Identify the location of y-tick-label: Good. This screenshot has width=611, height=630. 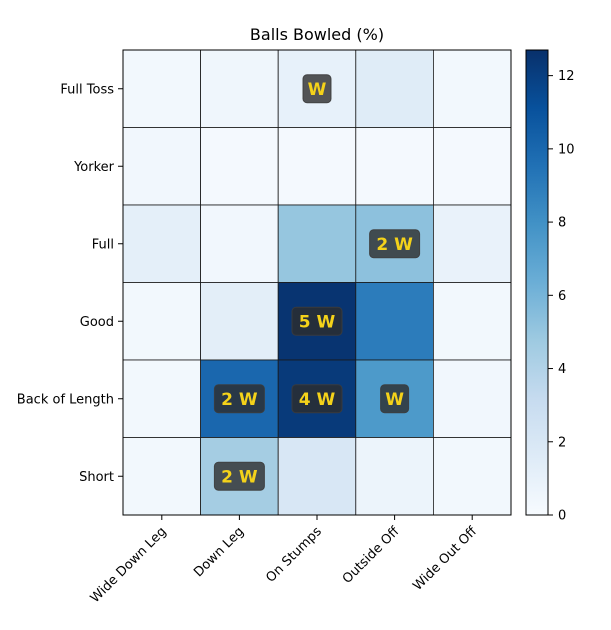
(97, 322).